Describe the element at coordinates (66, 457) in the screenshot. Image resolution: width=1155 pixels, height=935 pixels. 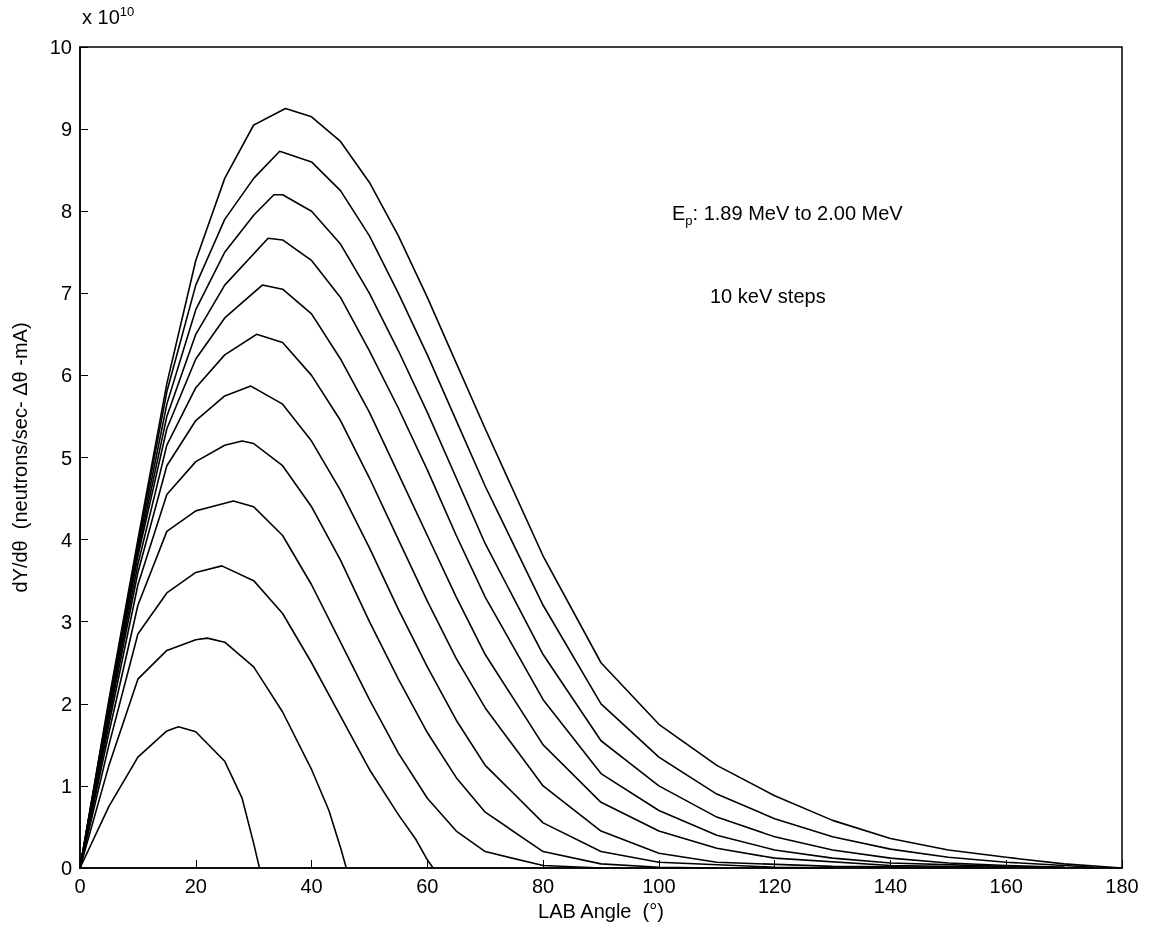
I see `y-tick-label: 5` at that location.